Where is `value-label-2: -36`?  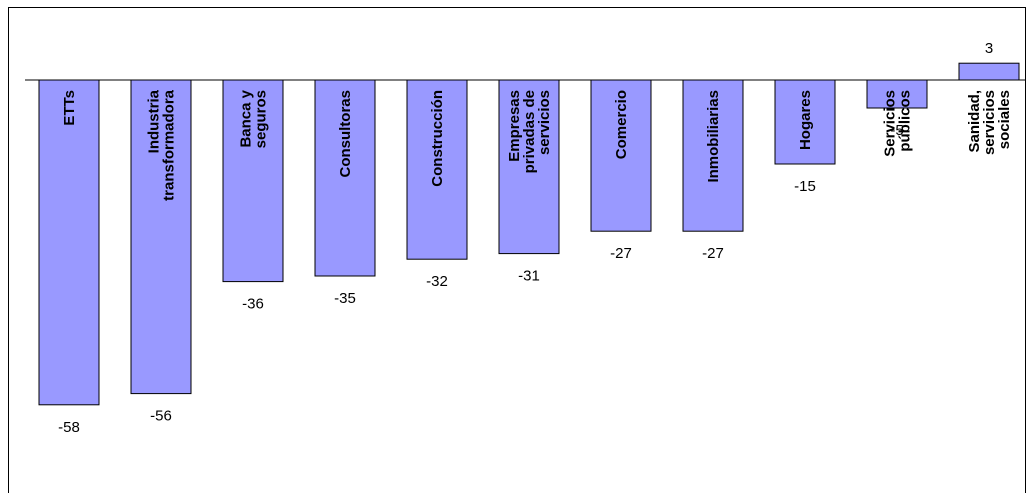 value-label-2: -36 is located at coordinates (253, 304).